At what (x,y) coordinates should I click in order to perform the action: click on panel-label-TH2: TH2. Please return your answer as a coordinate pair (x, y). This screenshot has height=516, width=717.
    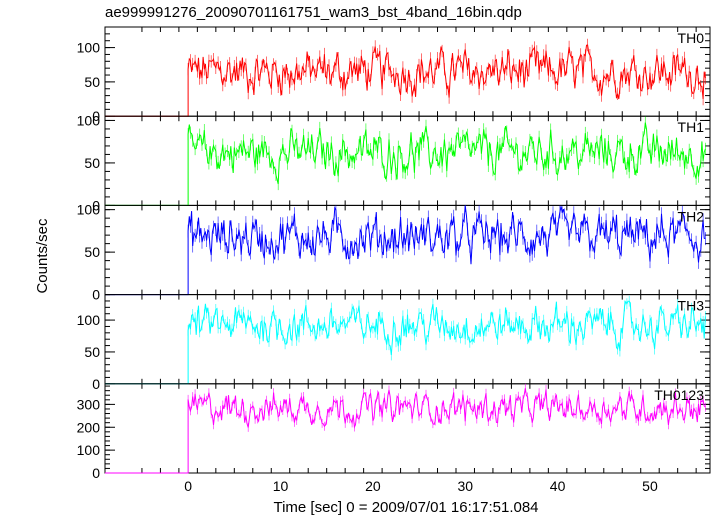
    Looking at the image, I should click on (691, 216).